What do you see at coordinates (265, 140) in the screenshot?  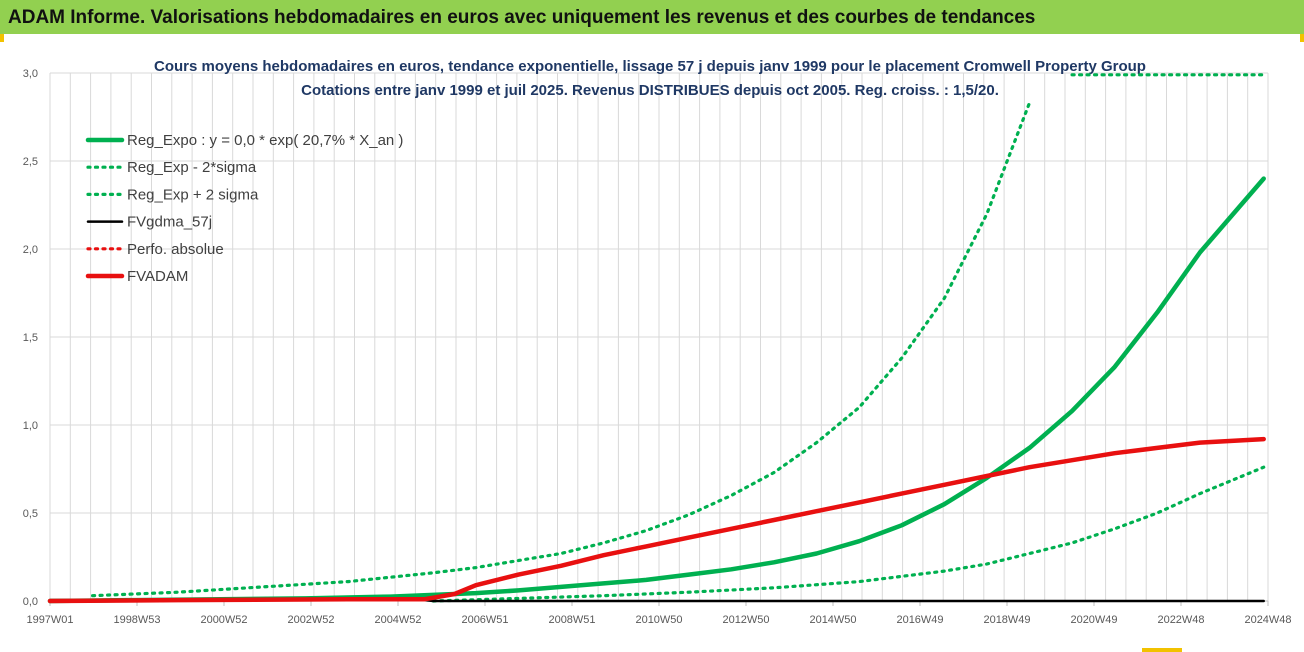 I see `legend-entry-label: Reg_Expo : y = 0,0 * exp( 20,7% * X_an )` at bounding box center [265, 140].